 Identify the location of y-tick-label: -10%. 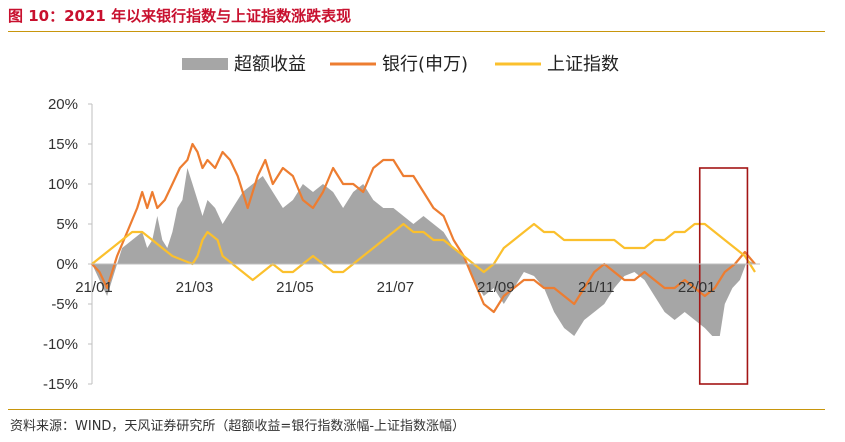
(60, 344).